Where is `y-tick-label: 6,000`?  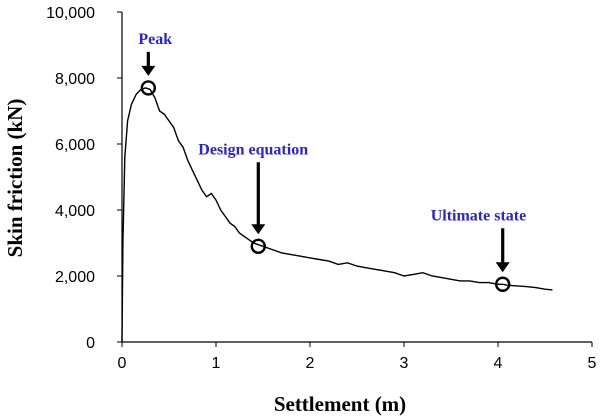 y-tick-label: 6,000 is located at coordinates (75, 145).